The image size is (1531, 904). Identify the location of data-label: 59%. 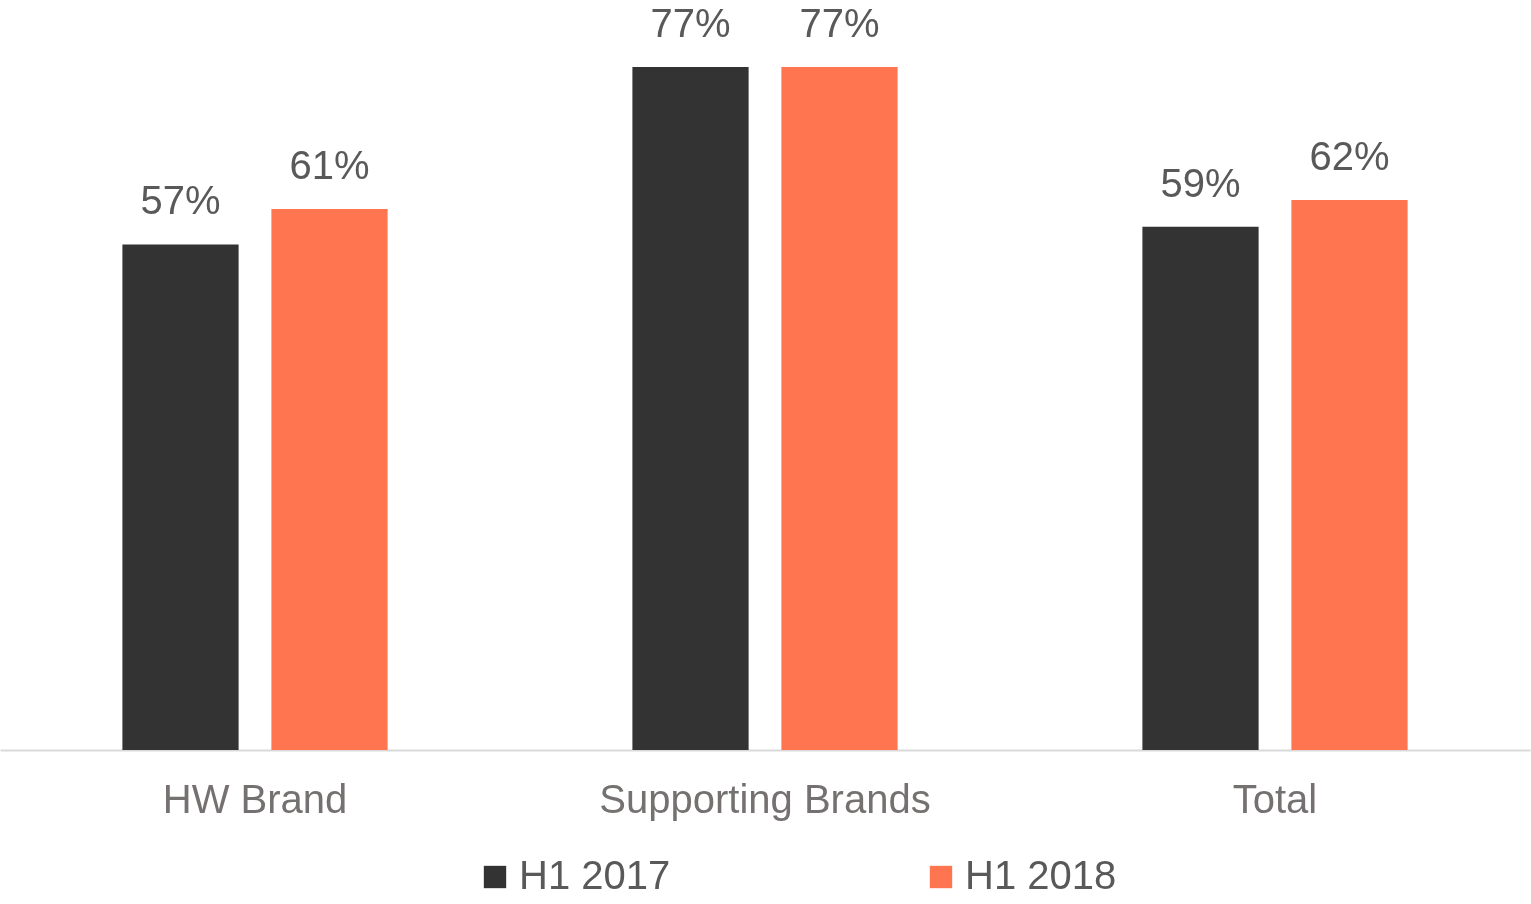
(1200, 182).